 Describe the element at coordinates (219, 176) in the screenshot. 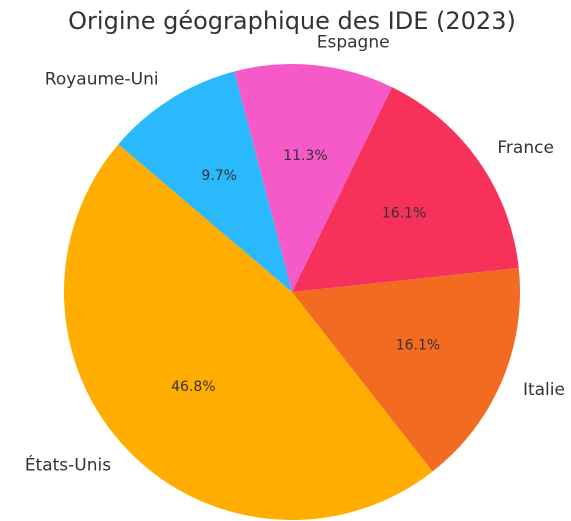

I see `value-label: 9.7%` at that location.